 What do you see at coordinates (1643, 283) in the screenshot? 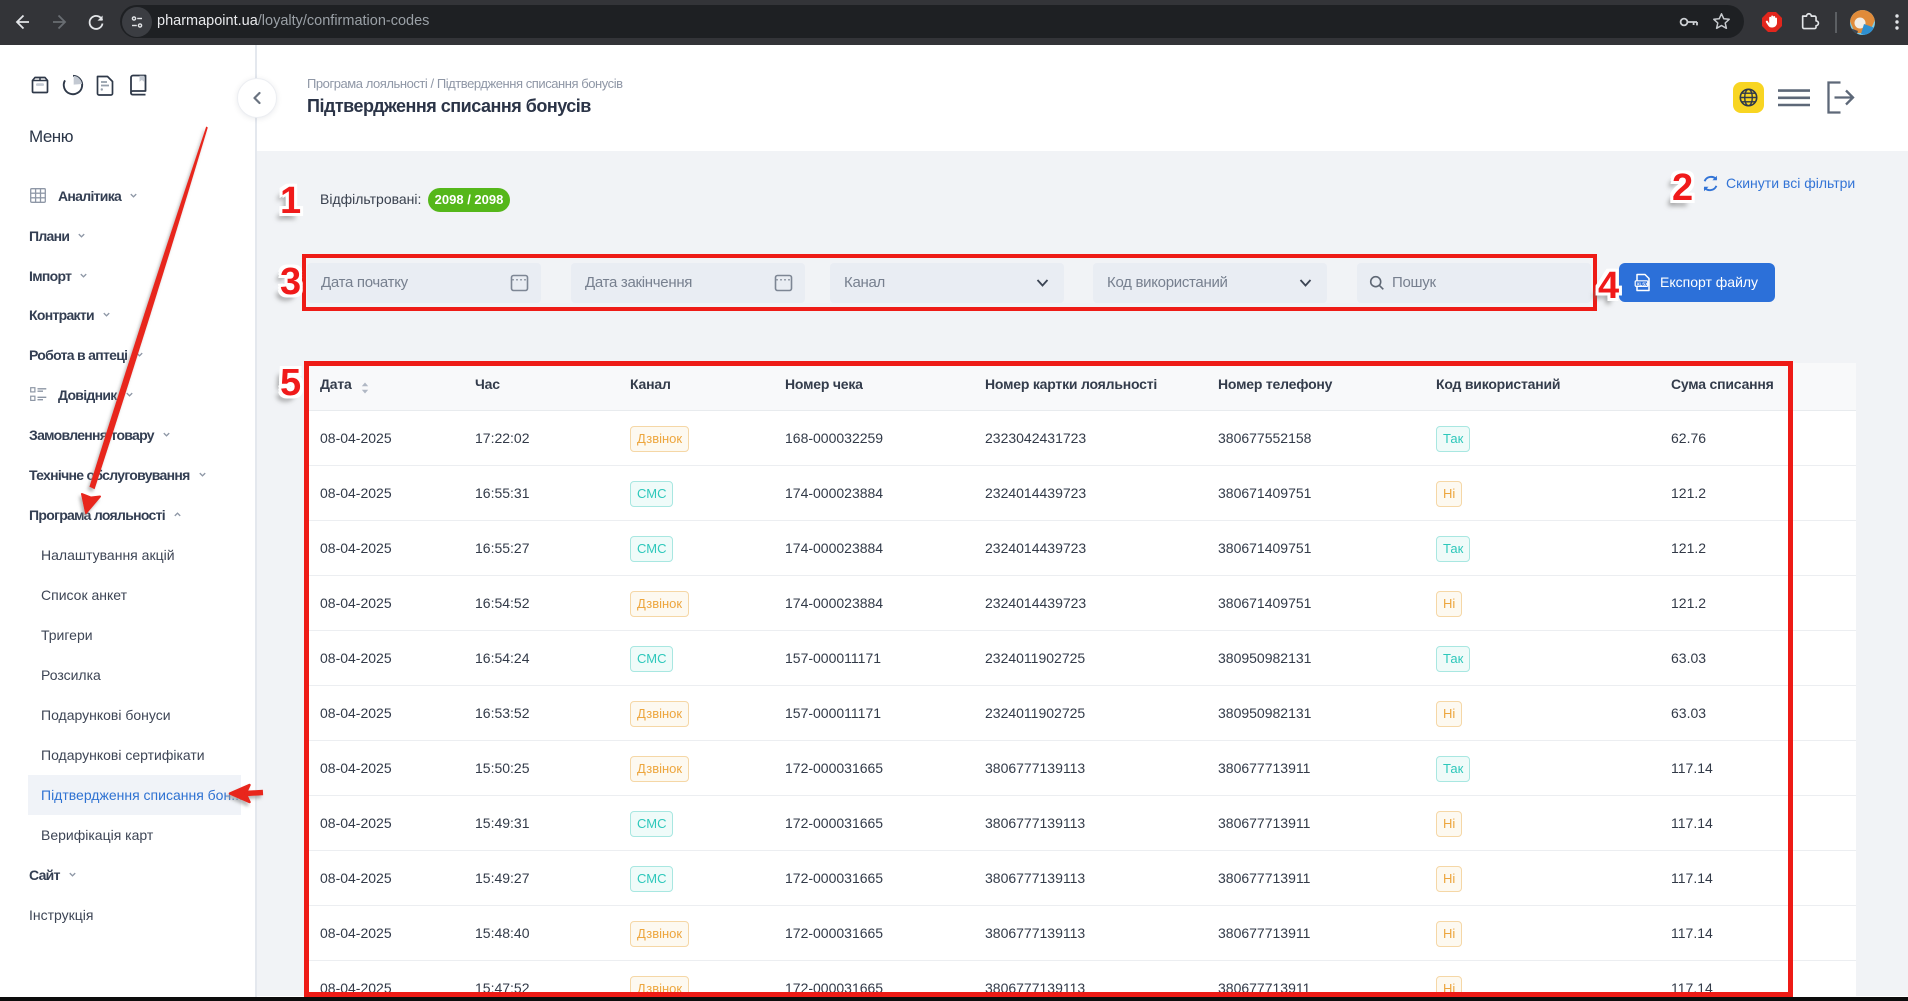
I see `svg-text: XLSX` at bounding box center [1643, 283].